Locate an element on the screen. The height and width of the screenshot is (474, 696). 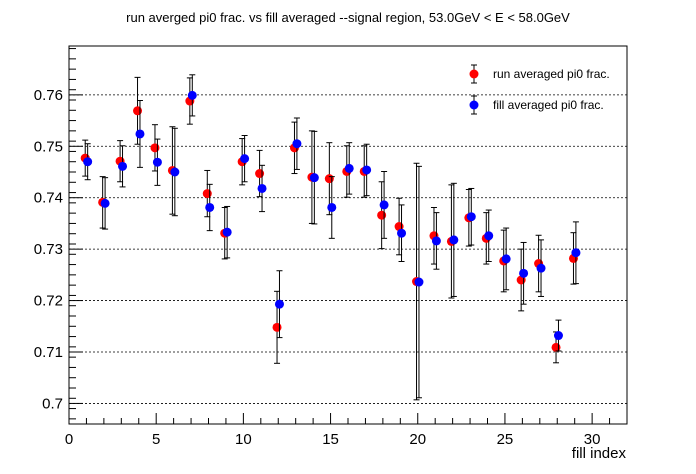
x-tick-label: 20 is located at coordinates (417, 439).